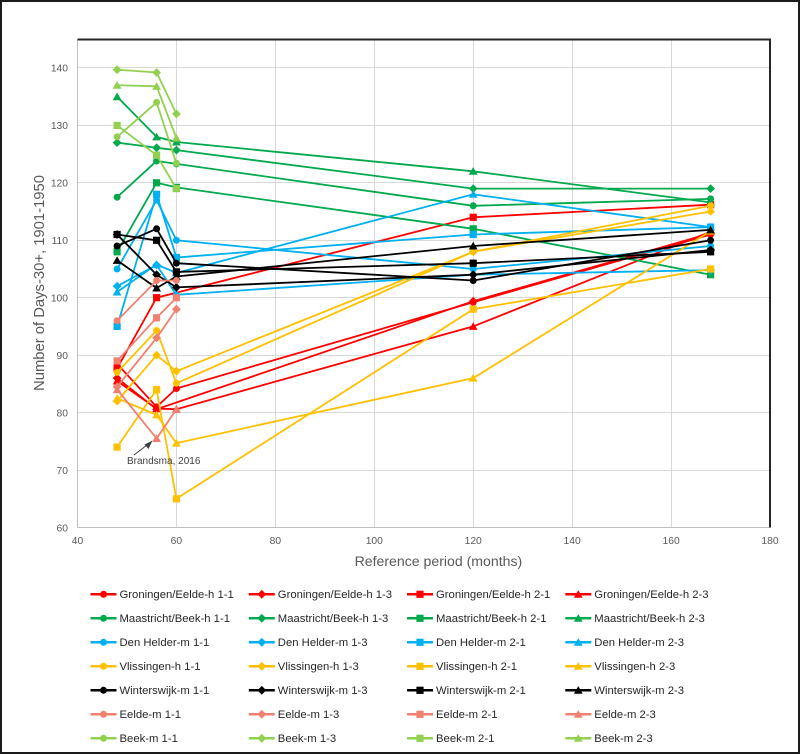 The height and width of the screenshot is (754, 800). Describe the element at coordinates (651, 595) in the screenshot. I see `svg-text: Groningen/Eelde-h 2-3` at that location.